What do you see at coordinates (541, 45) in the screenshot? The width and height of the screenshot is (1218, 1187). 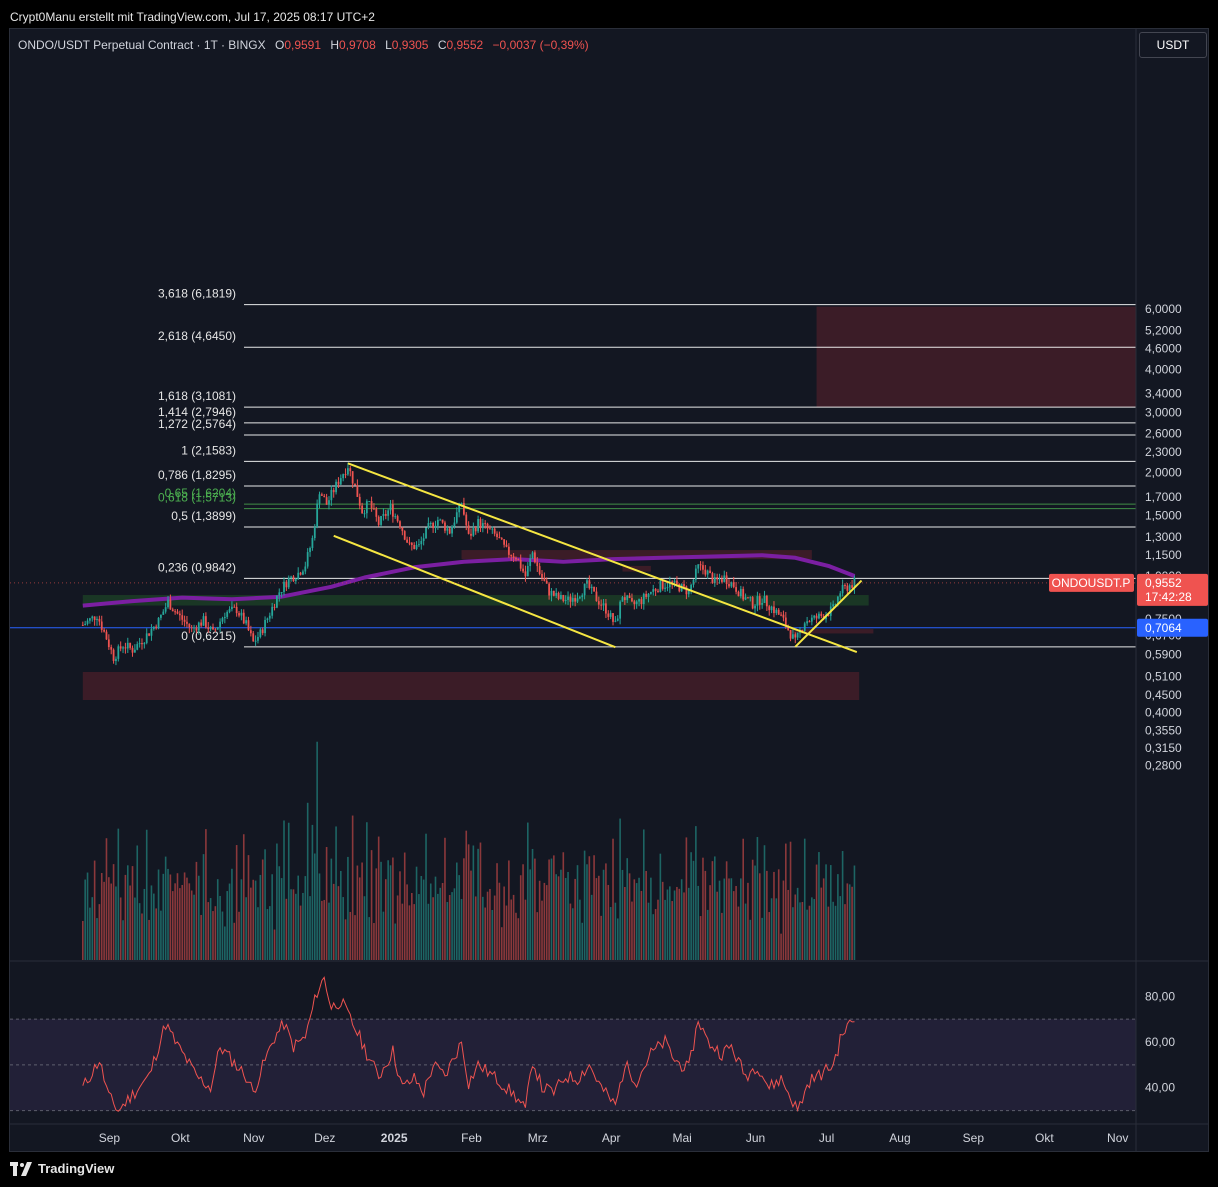 I see `legend-change: −0,0037 (−0,39%)` at bounding box center [541, 45].